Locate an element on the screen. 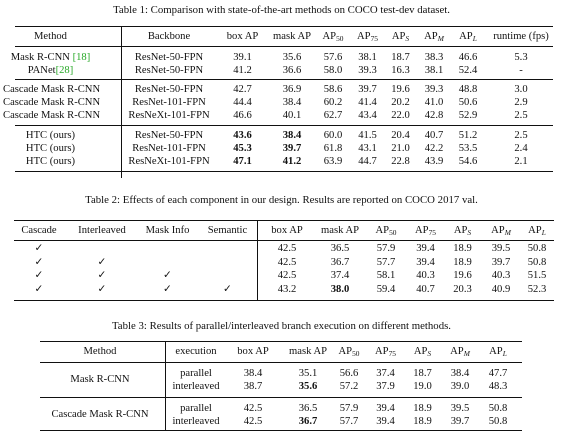 This screenshot has height=436, width=563. table2-value-cell: 57.7 is located at coordinates (386, 262).